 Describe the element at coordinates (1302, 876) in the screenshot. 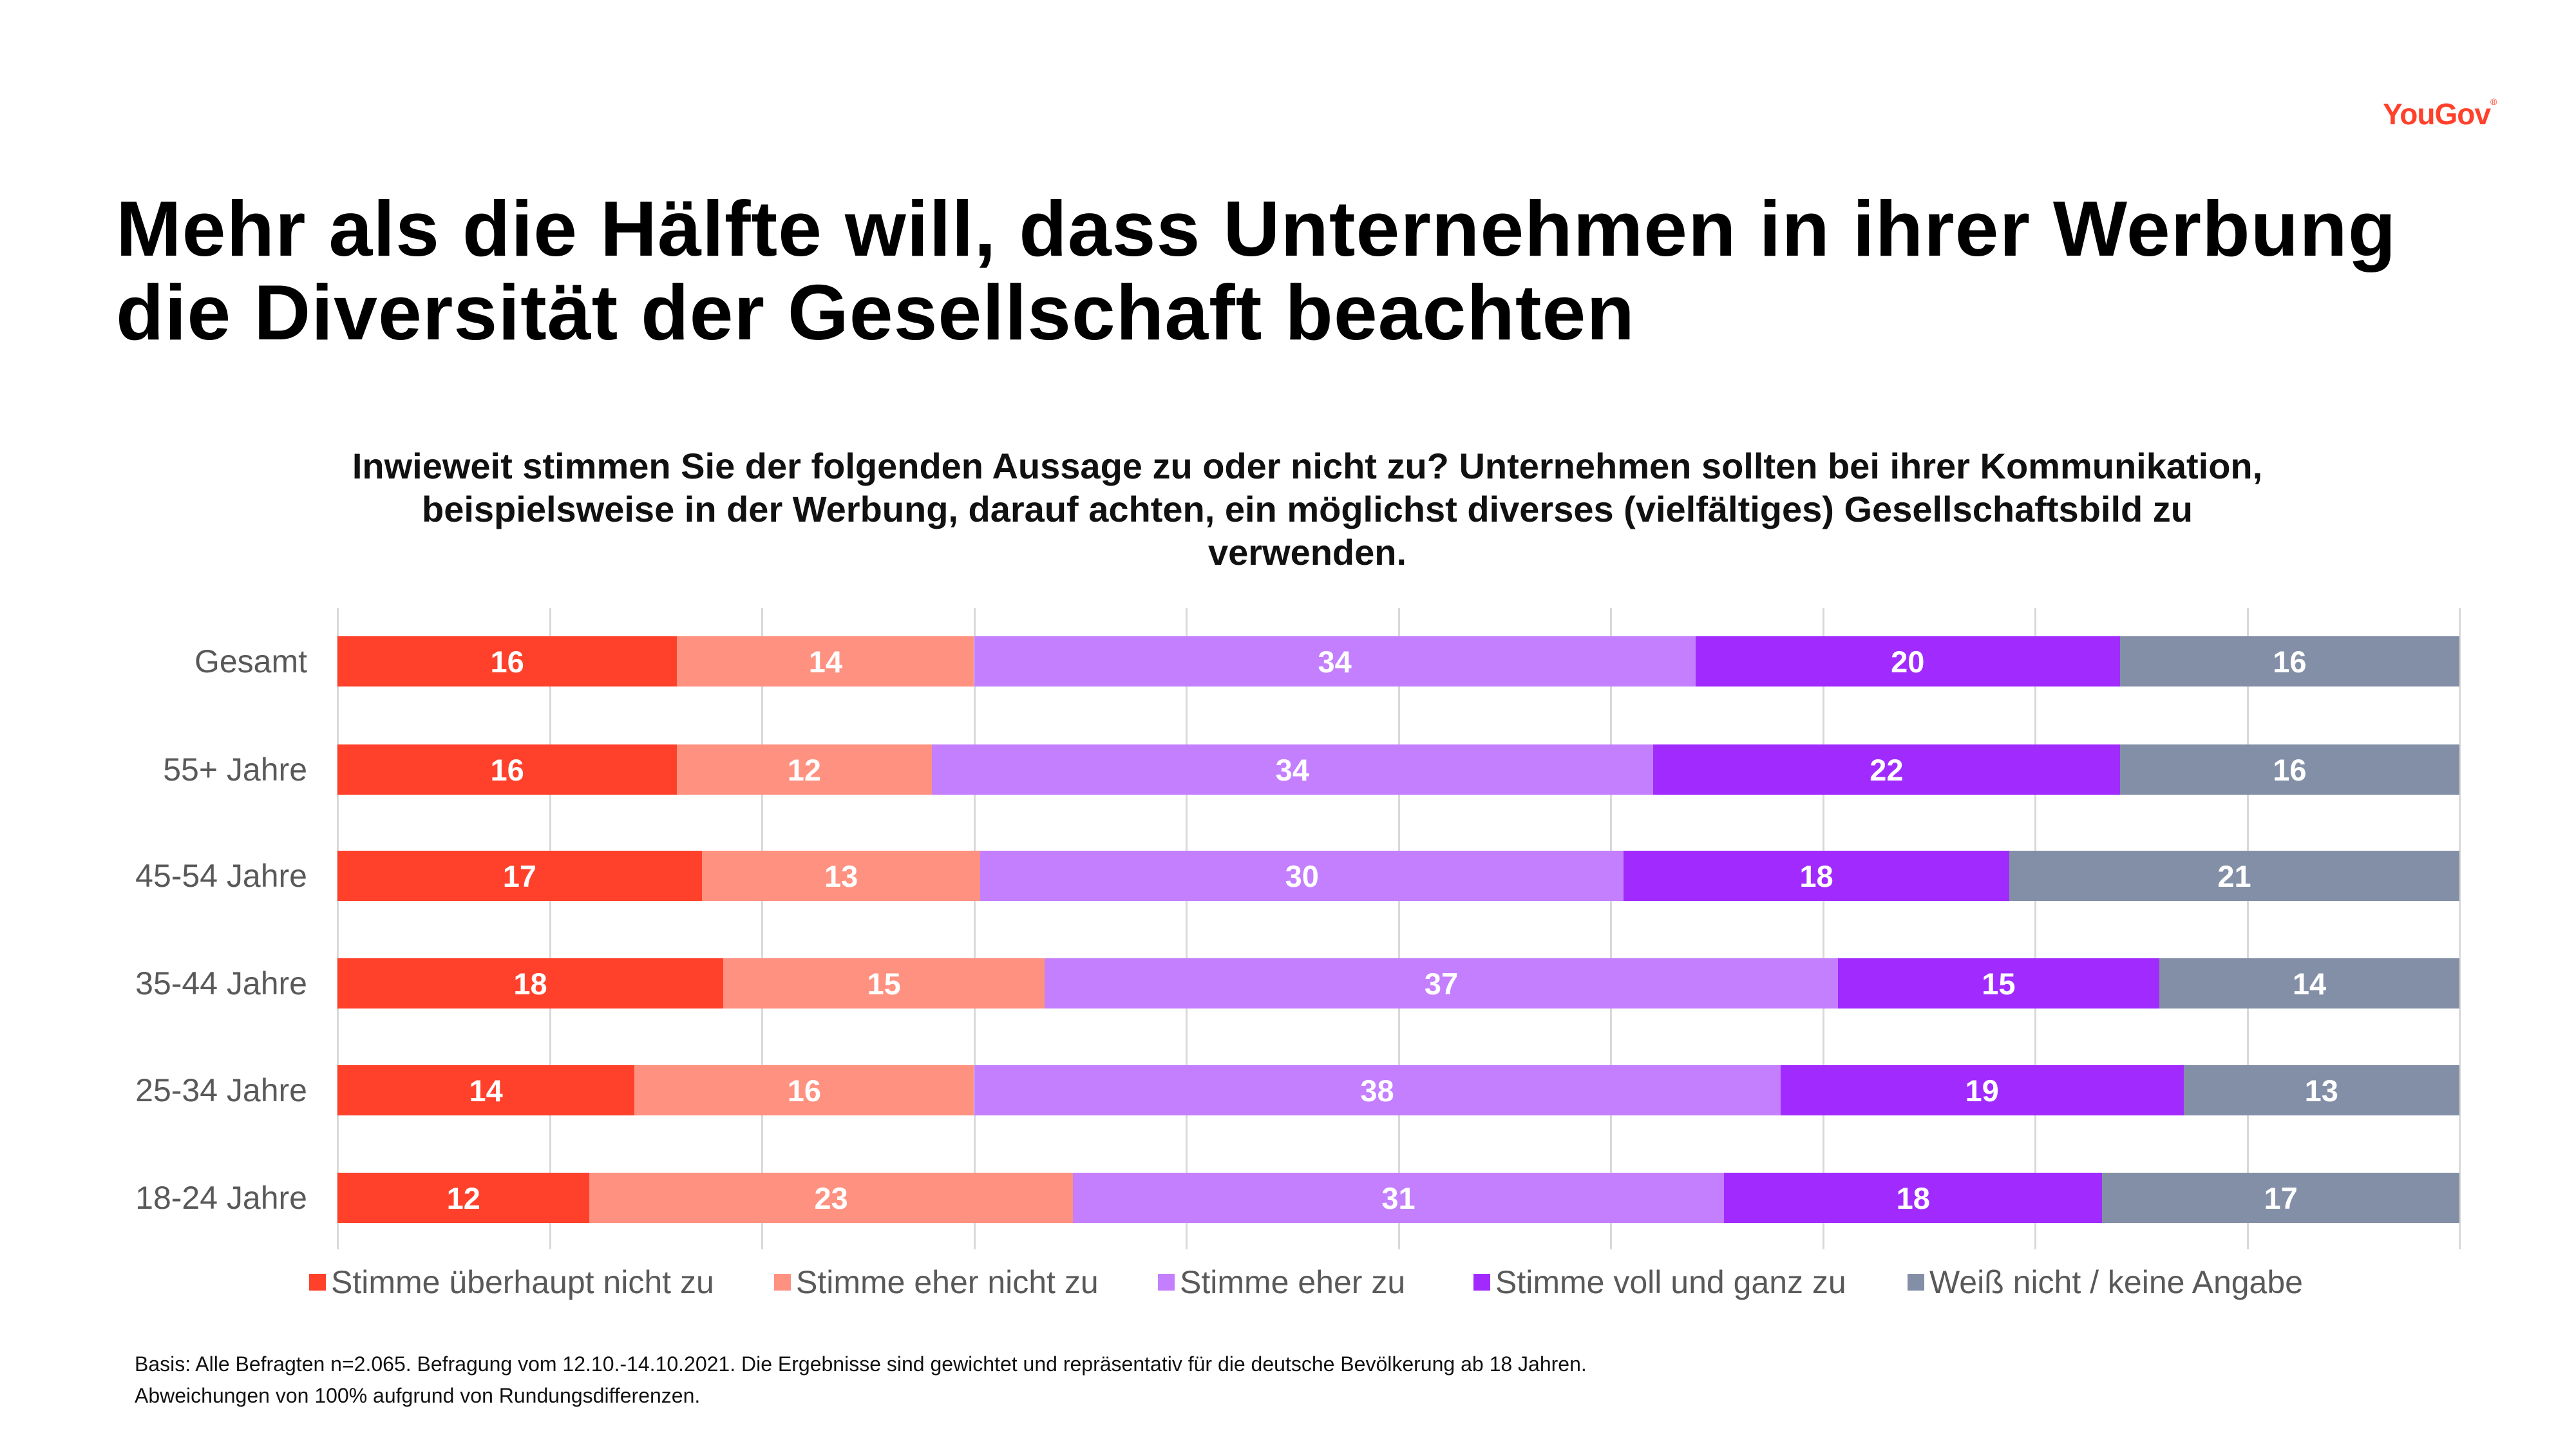

I see `bar-segment: 30` at that location.